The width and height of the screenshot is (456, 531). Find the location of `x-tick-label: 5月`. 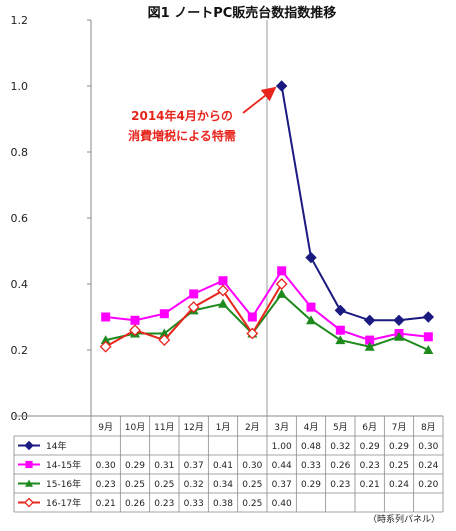

x-tick-label: 5月 is located at coordinates (340, 427).